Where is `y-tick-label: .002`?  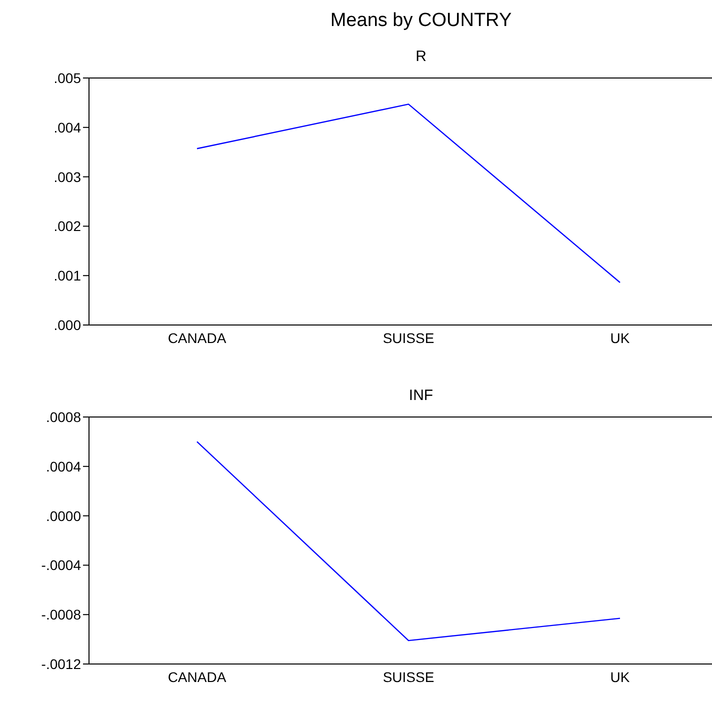
y-tick-label: .002 is located at coordinates (68, 226).